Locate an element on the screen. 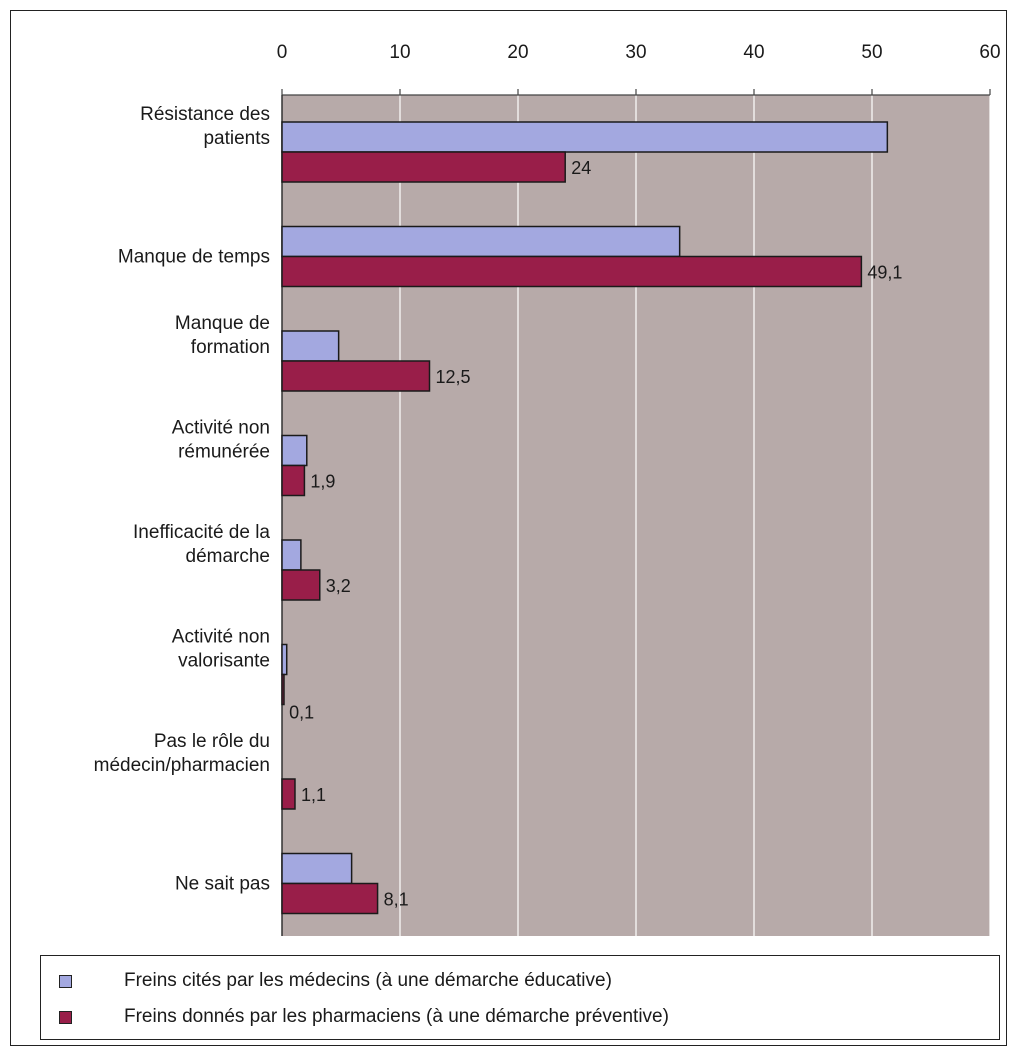 The height and width of the screenshot is (1056, 1019). x-tick-label: 60 is located at coordinates (989, 52).